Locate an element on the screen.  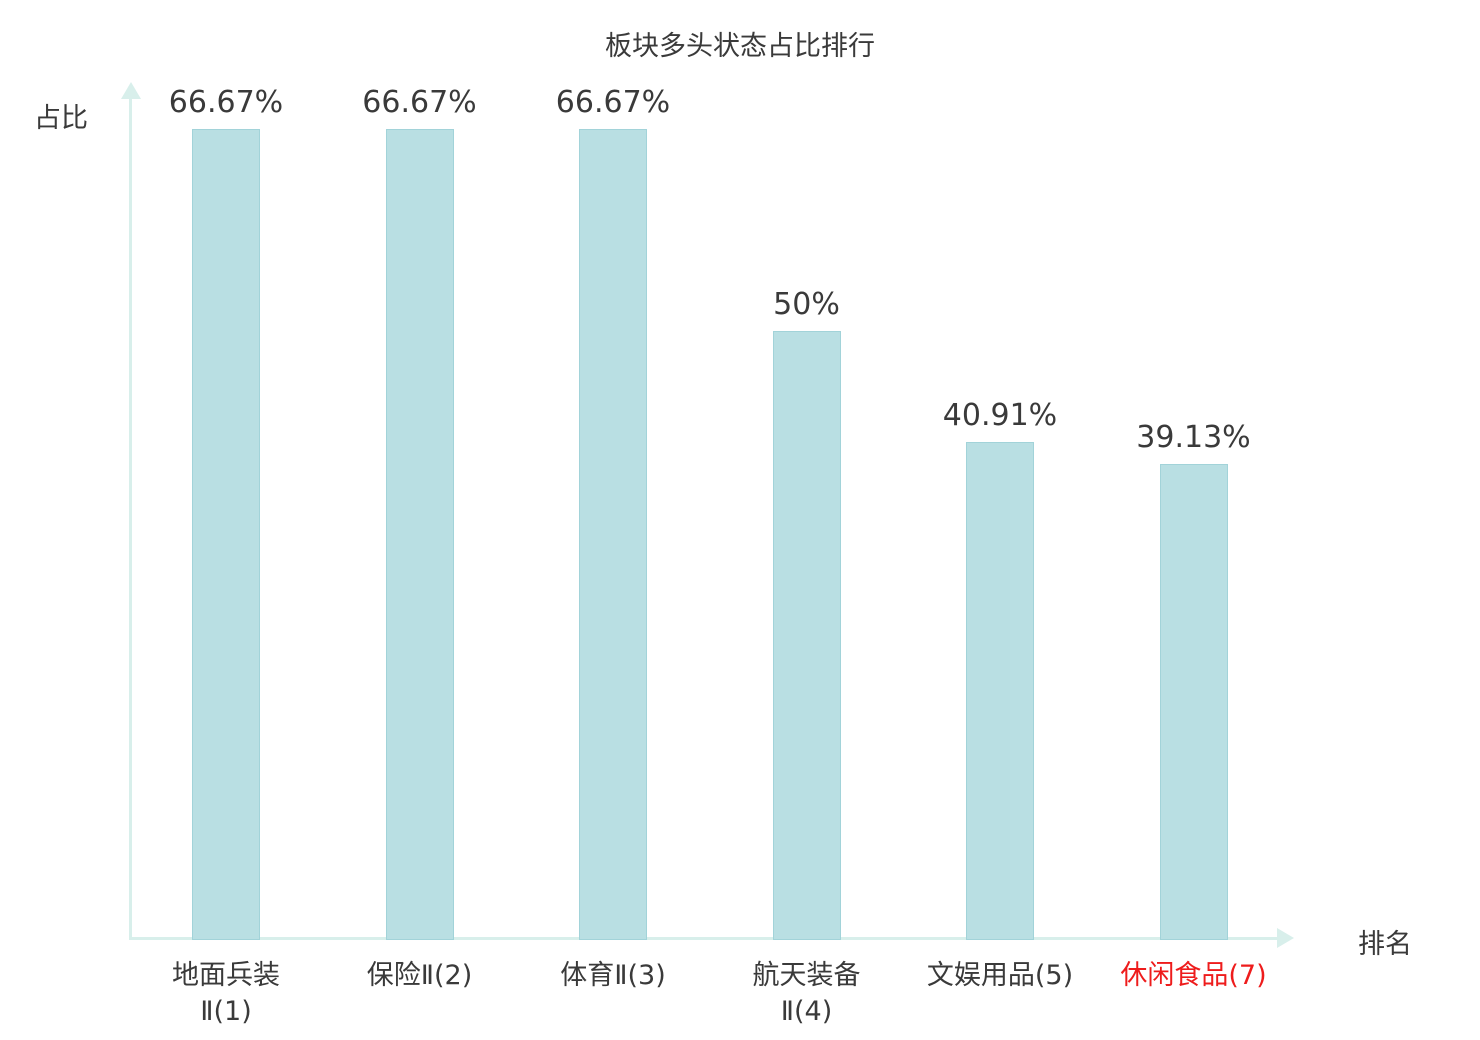
bar-value-label: 40.91% is located at coordinates (1000, 416).